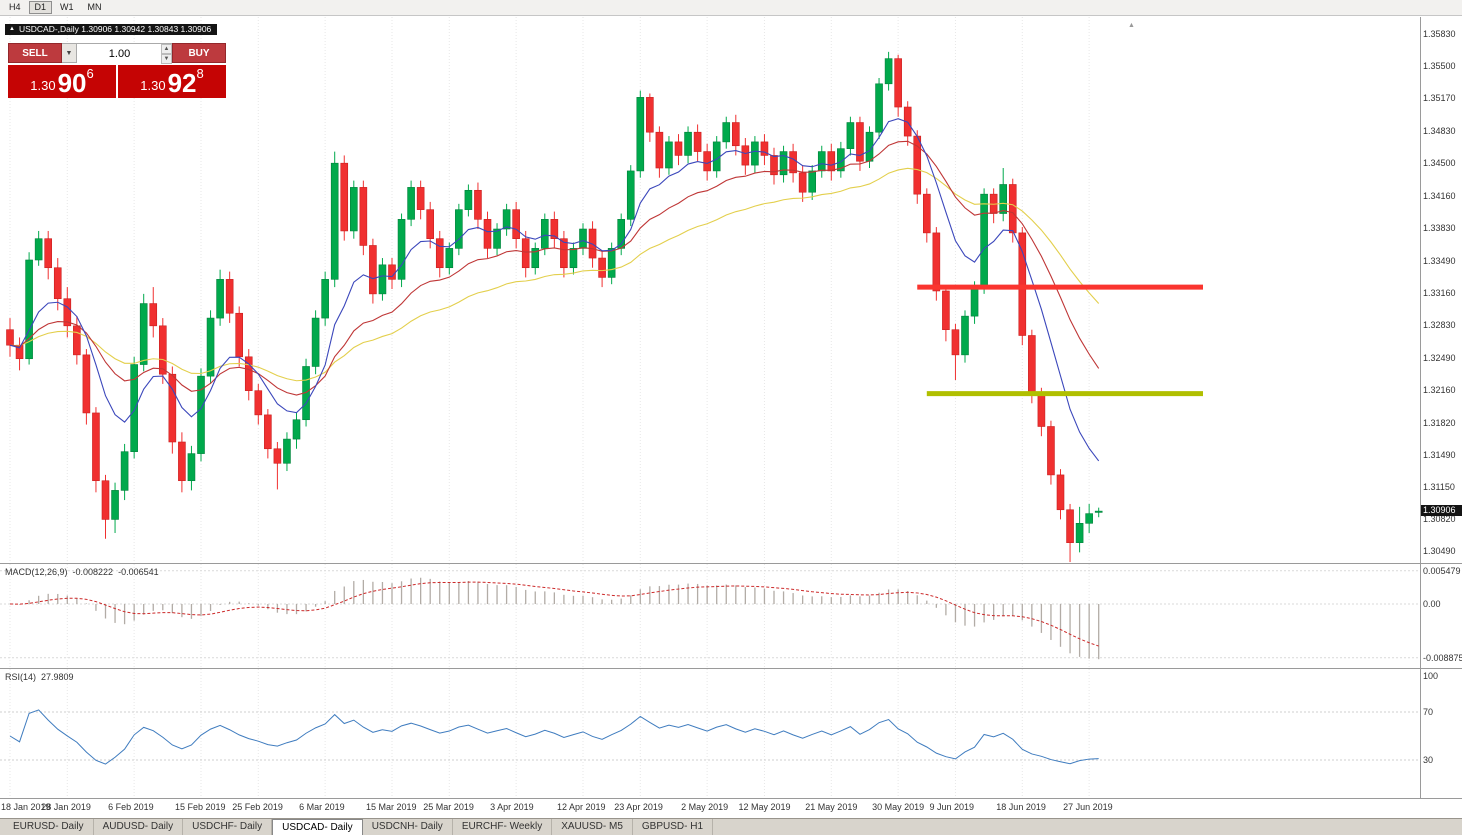 The height and width of the screenshot is (835, 1462). I want to click on price-axis-label: 1.34160, so click(1439, 196).